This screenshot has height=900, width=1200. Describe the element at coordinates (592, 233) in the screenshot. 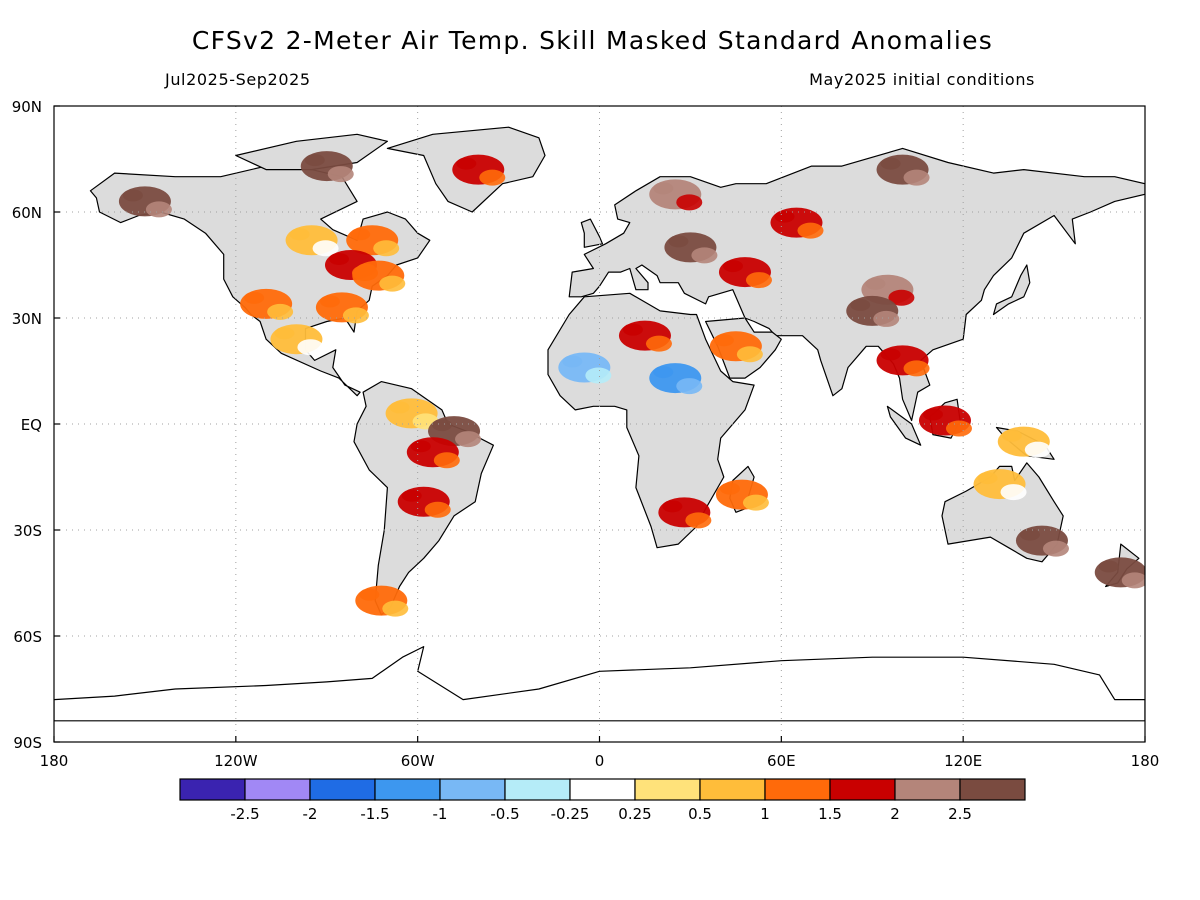

I see `landmass-britain` at that location.